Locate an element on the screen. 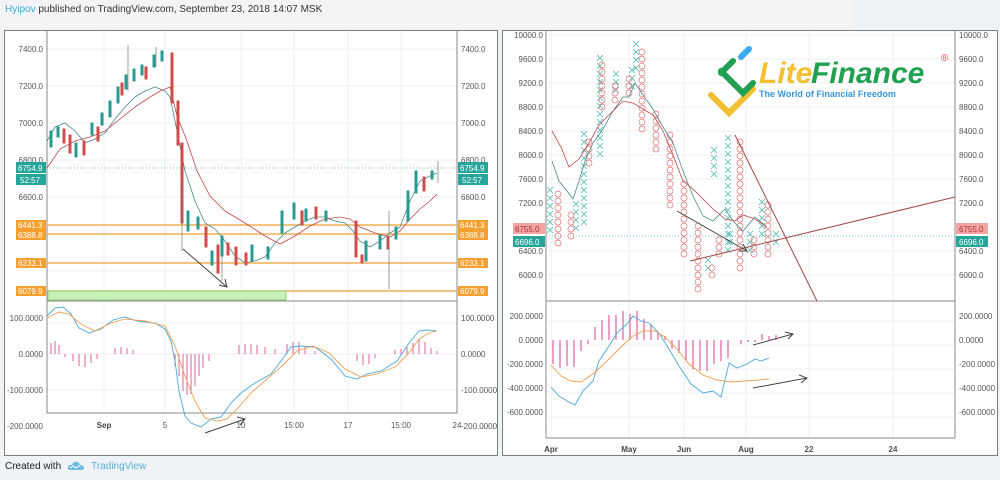 Image resolution: width=1000 pixels, height=480 pixels. tradingview-link: TradingView is located at coordinates (119, 466).